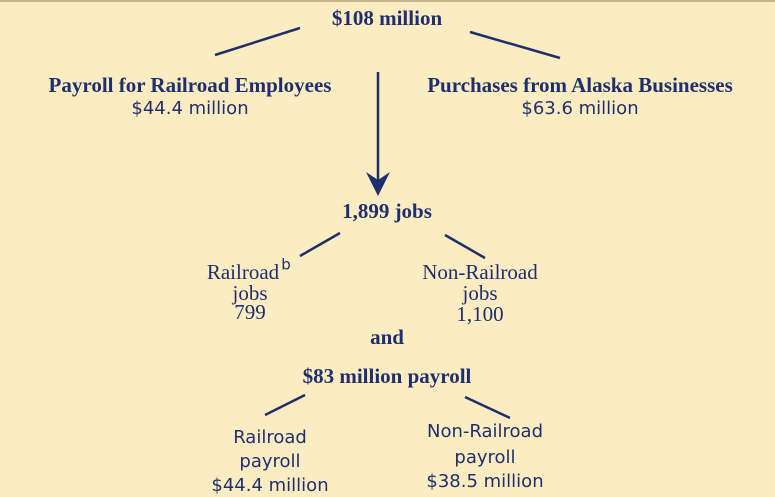 The width and height of the screenshot is (775, 497). Describe the element at coordinates (270, 437) in the screenshot. I see `payroll-label: Railroad` at that location.